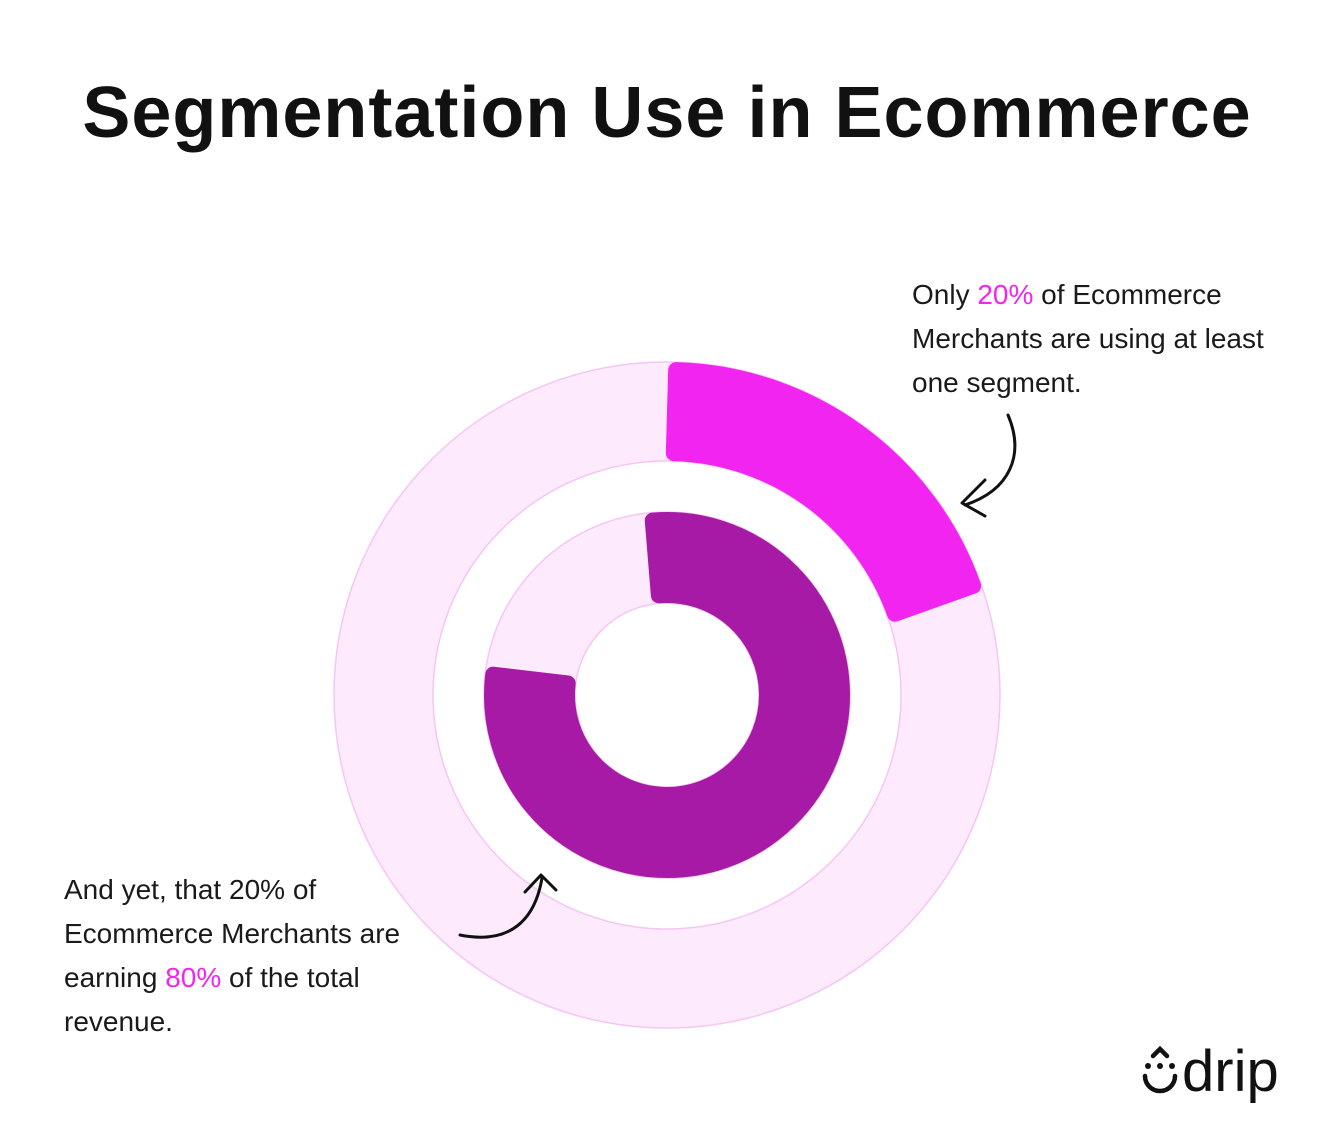  Describe the element at coordinates (945, 294) in the screenshot. I see `annotation-text: Only` at that location.